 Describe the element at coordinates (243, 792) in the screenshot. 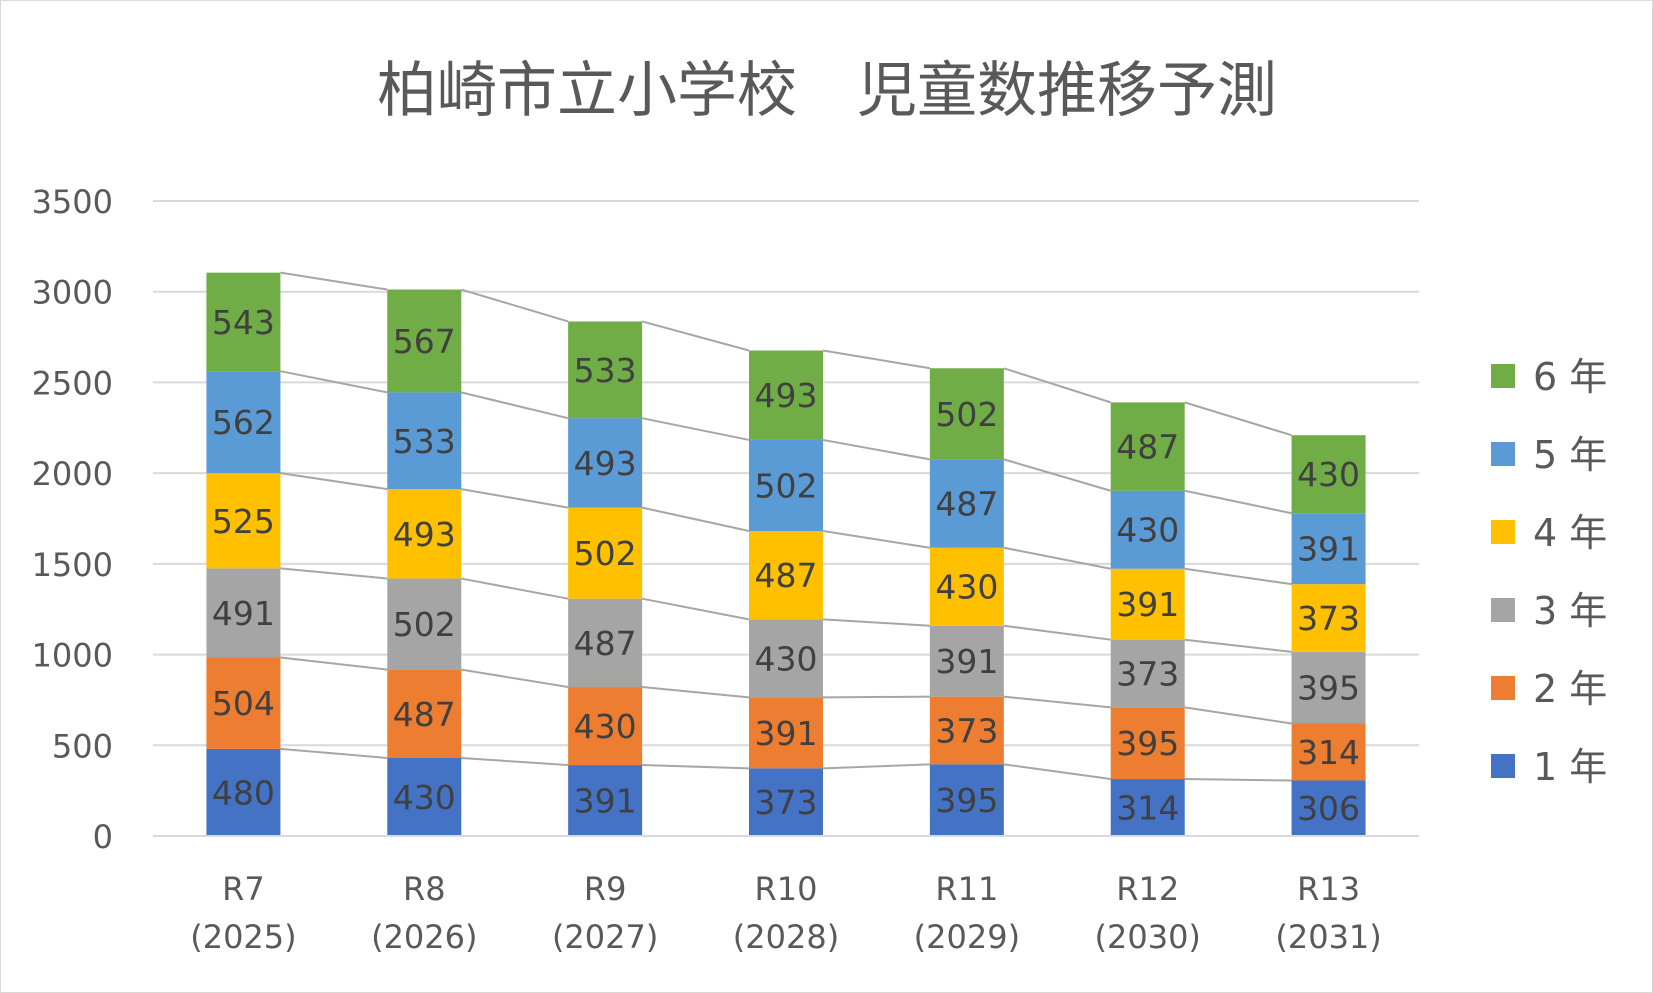

I see `data-label: 480` at that location.